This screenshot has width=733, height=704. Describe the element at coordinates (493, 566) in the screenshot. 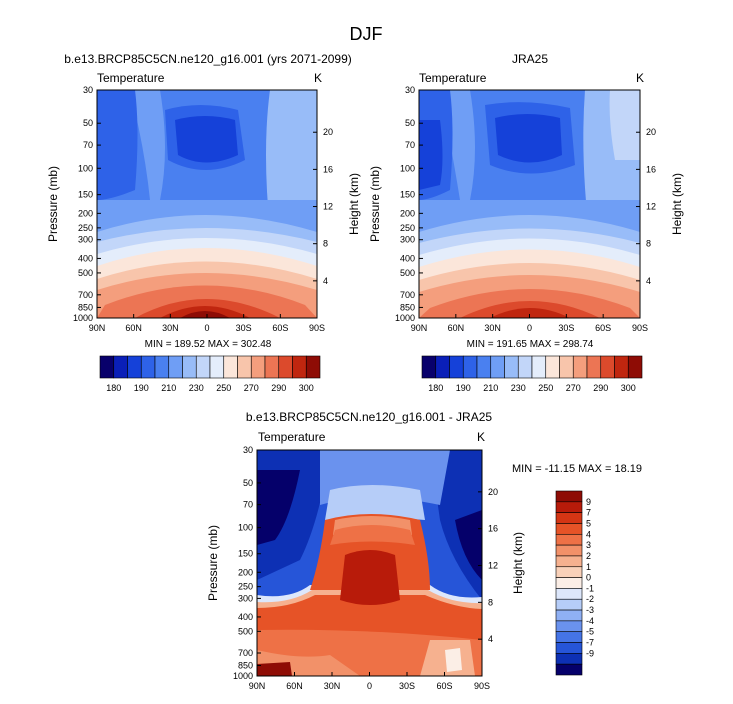

I see `y2-tick-label: 12` at that location.